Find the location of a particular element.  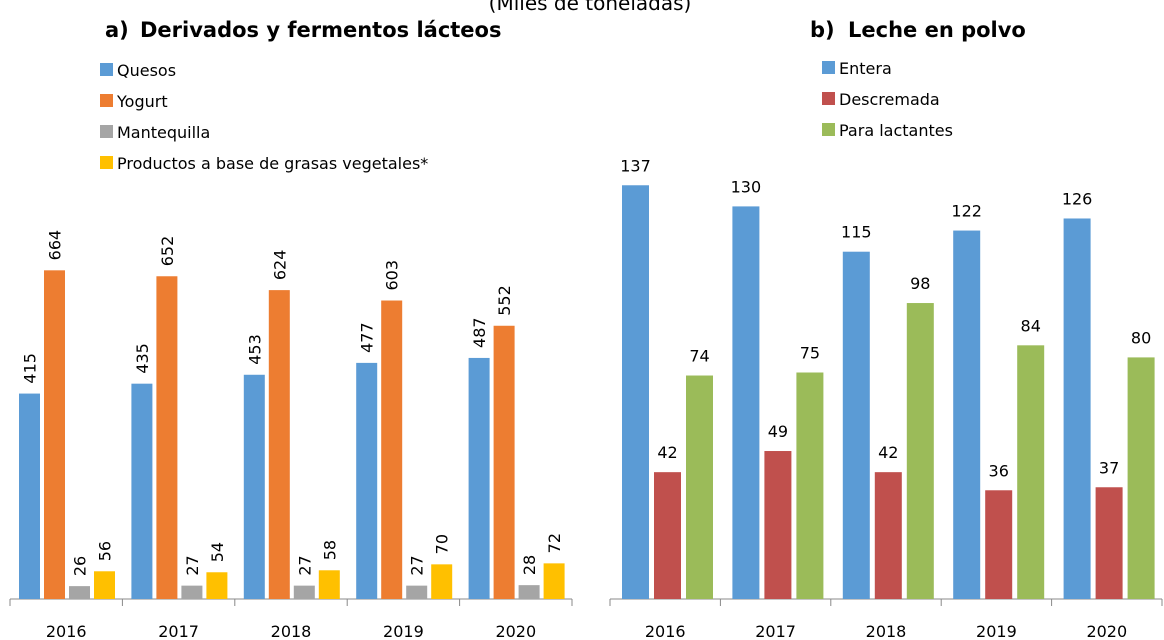

value-label: 54 is located at coordinates (217, 552).